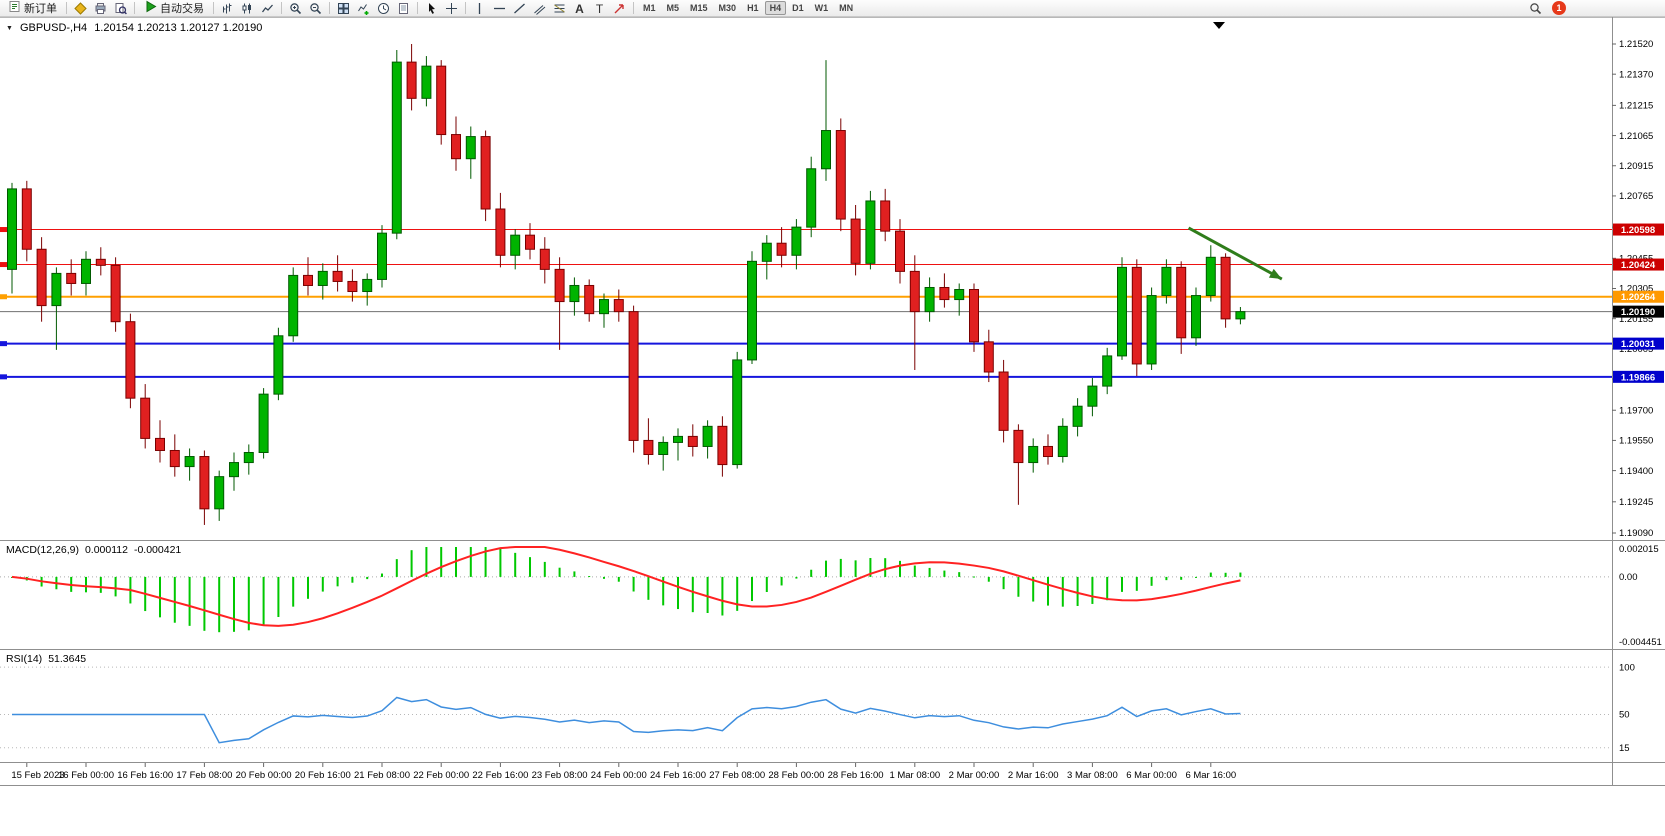 The image size is (1665, 836). I want to click on preview-icon, so click(120, 8).